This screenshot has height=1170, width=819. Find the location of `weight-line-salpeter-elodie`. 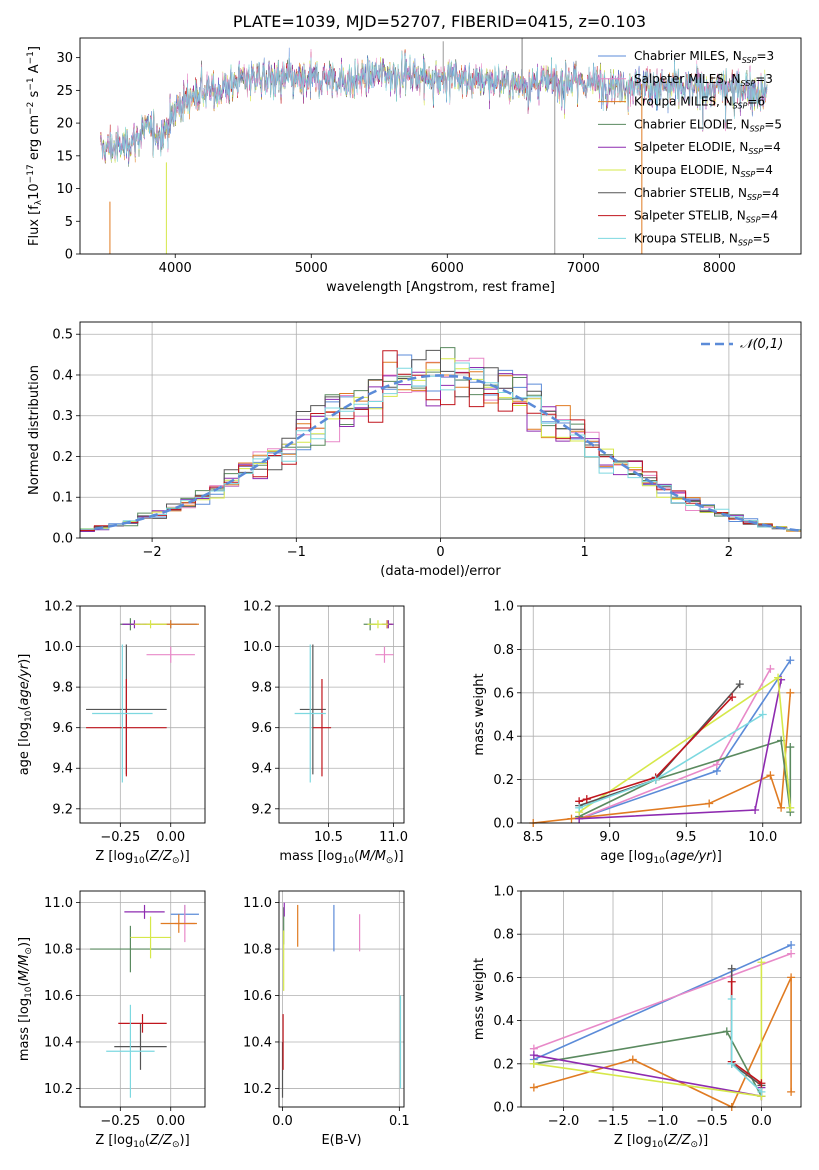

weight-line-salpeter-elodie is located at coordinates (648, 1076).